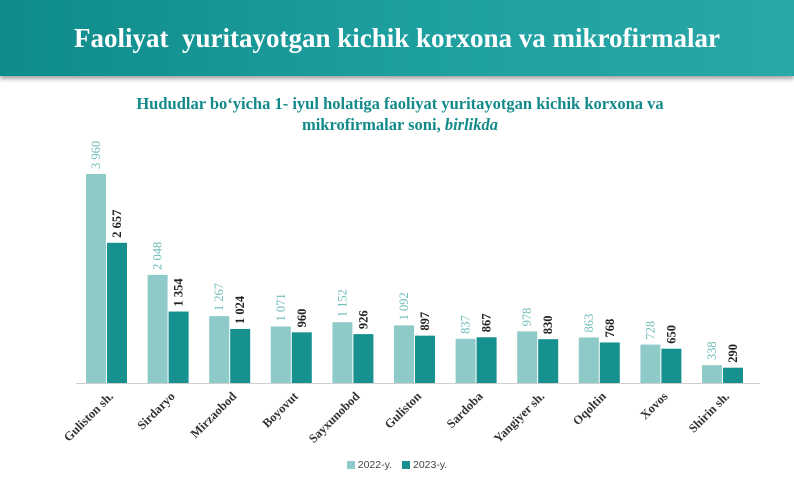 The image size is (794, 485). Describe the element at coordinates (178, 347) in the screenshot. I see `bar-2023-y-sirdaryo` at that location.